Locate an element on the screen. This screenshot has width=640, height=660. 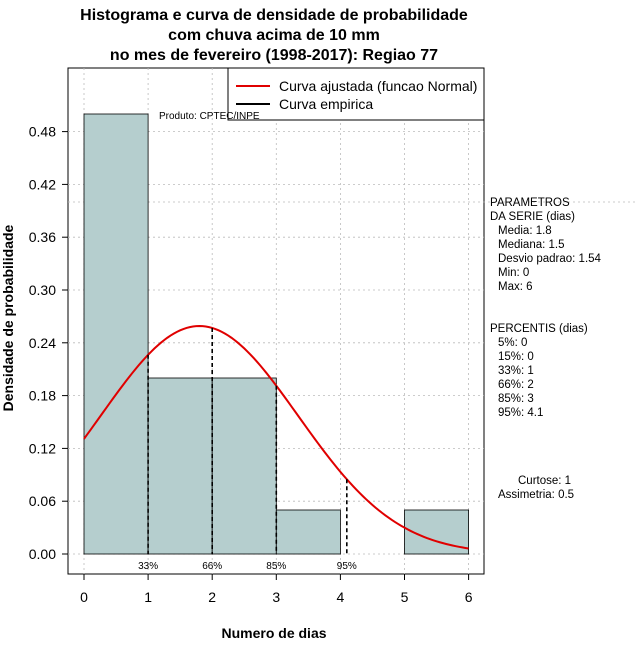
legend-label: Curva ajustada (funcao Normal) is located at coordinates (378, 86).